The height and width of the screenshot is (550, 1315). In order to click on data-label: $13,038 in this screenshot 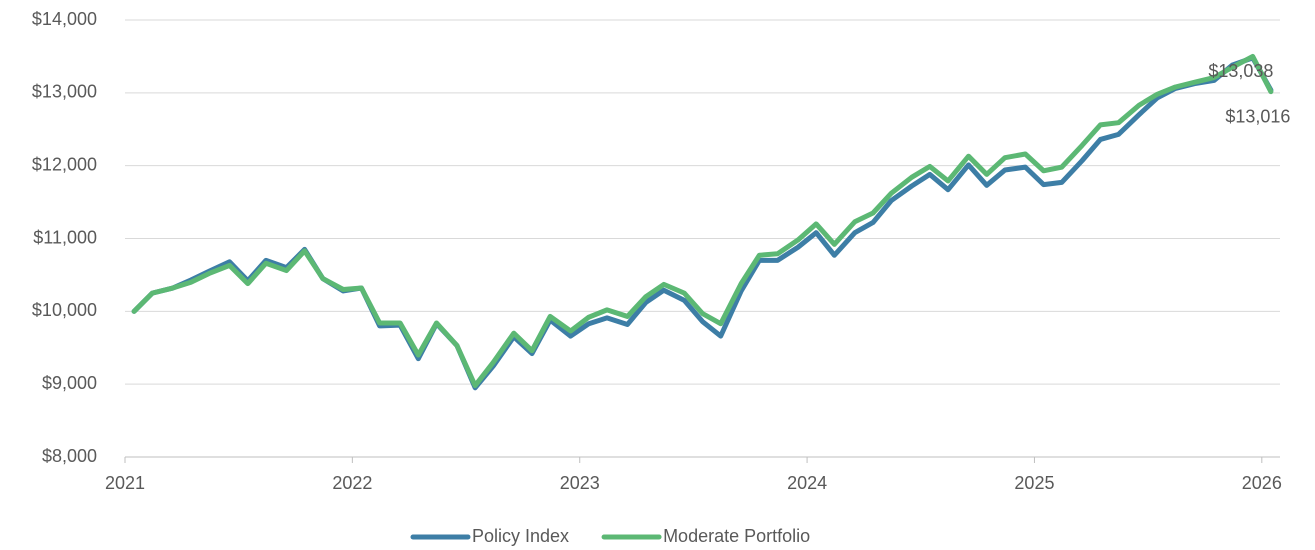, I will do `click(1240, 71)`.